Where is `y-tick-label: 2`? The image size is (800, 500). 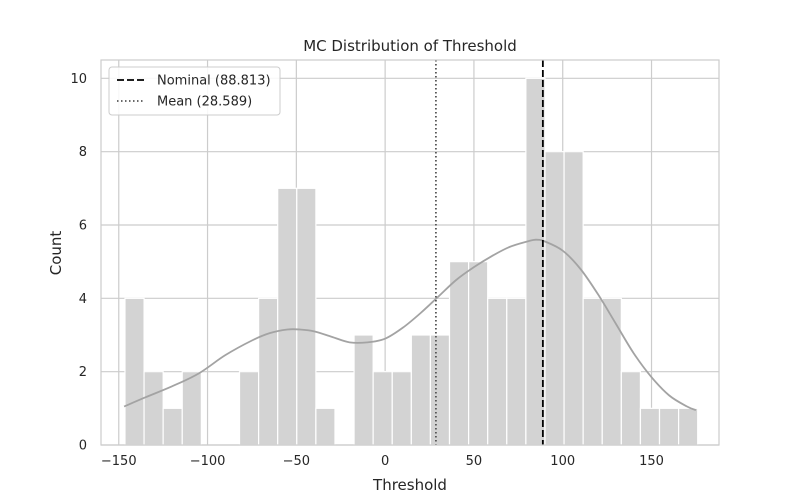
y-tick-label: 2 is located at coordinates (83, 372).